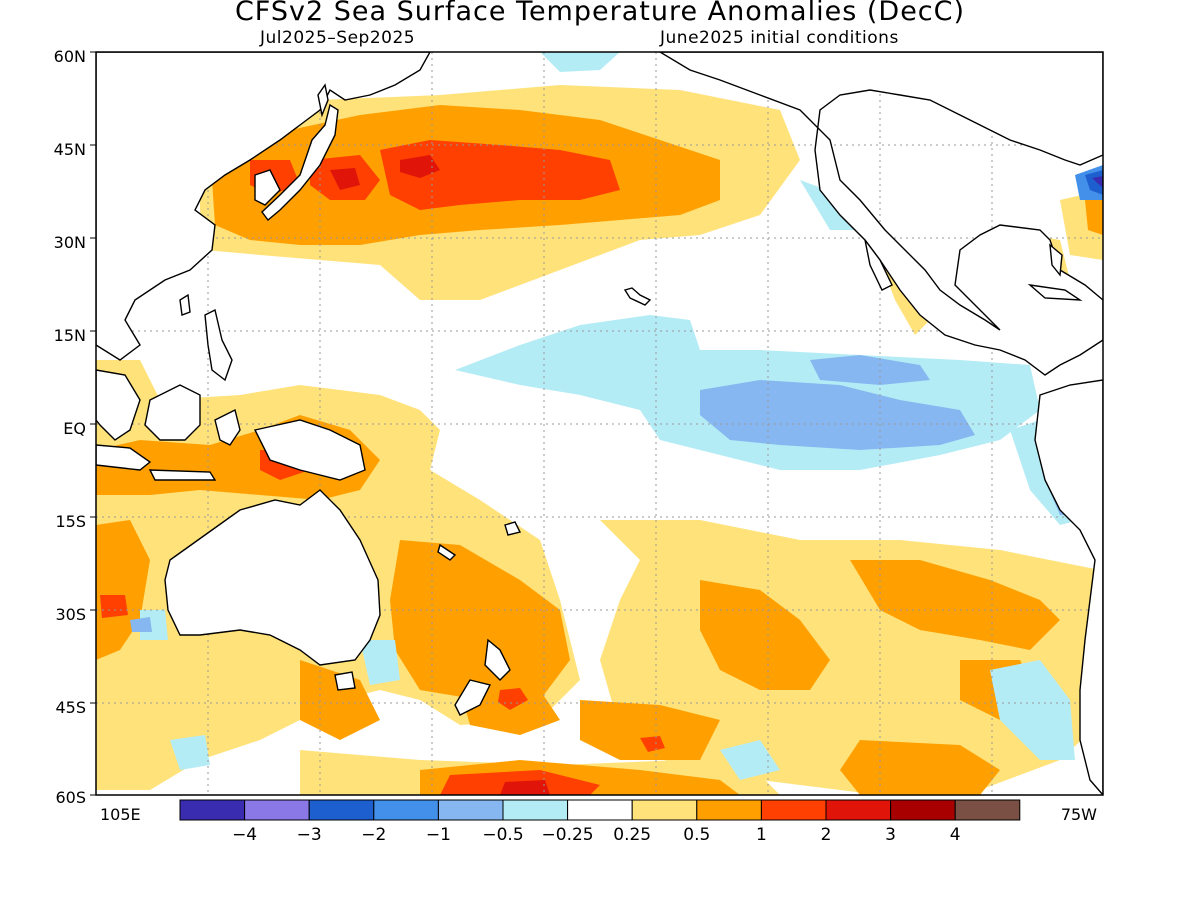 Image resolution: width=1200 pixels, height=900 pixels. Describe the element at coordinates (473, 697) in the screenshot. I see `new-zealand-south` at that location.